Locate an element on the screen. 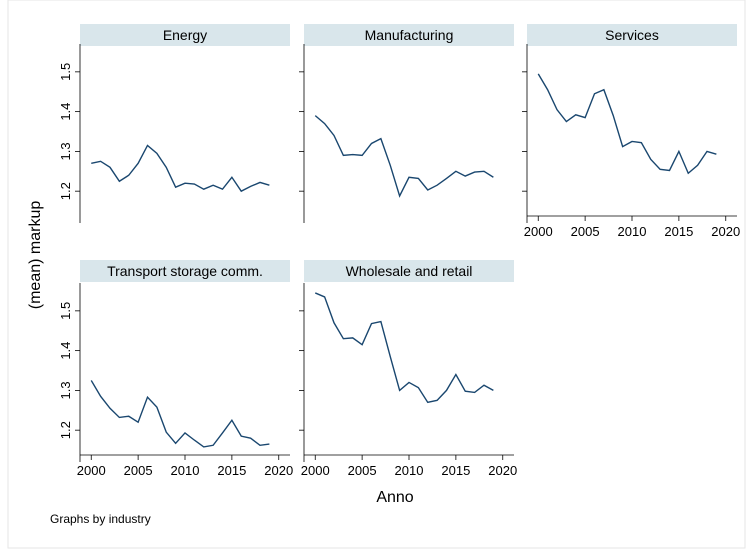  panel-title: Manufacturing is located at coordinates (409, 35).